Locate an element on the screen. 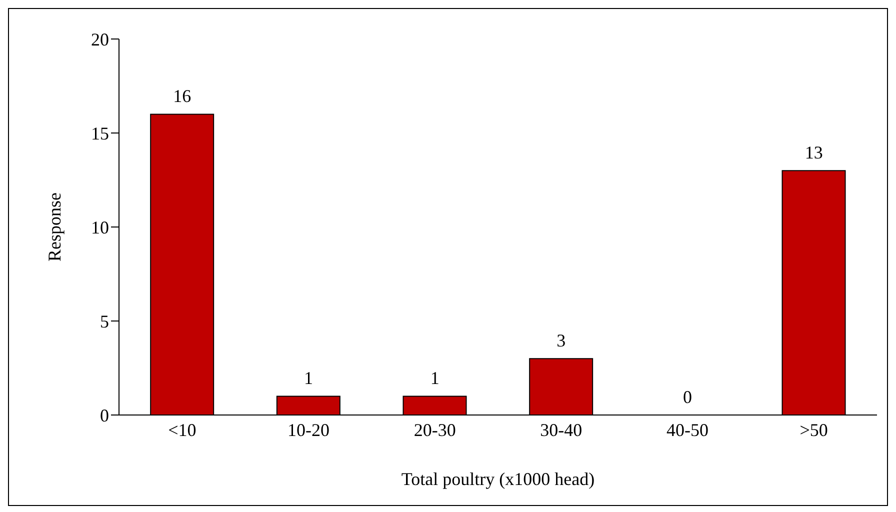  y-tick-label: 10 is located at coordinates (100, 227).